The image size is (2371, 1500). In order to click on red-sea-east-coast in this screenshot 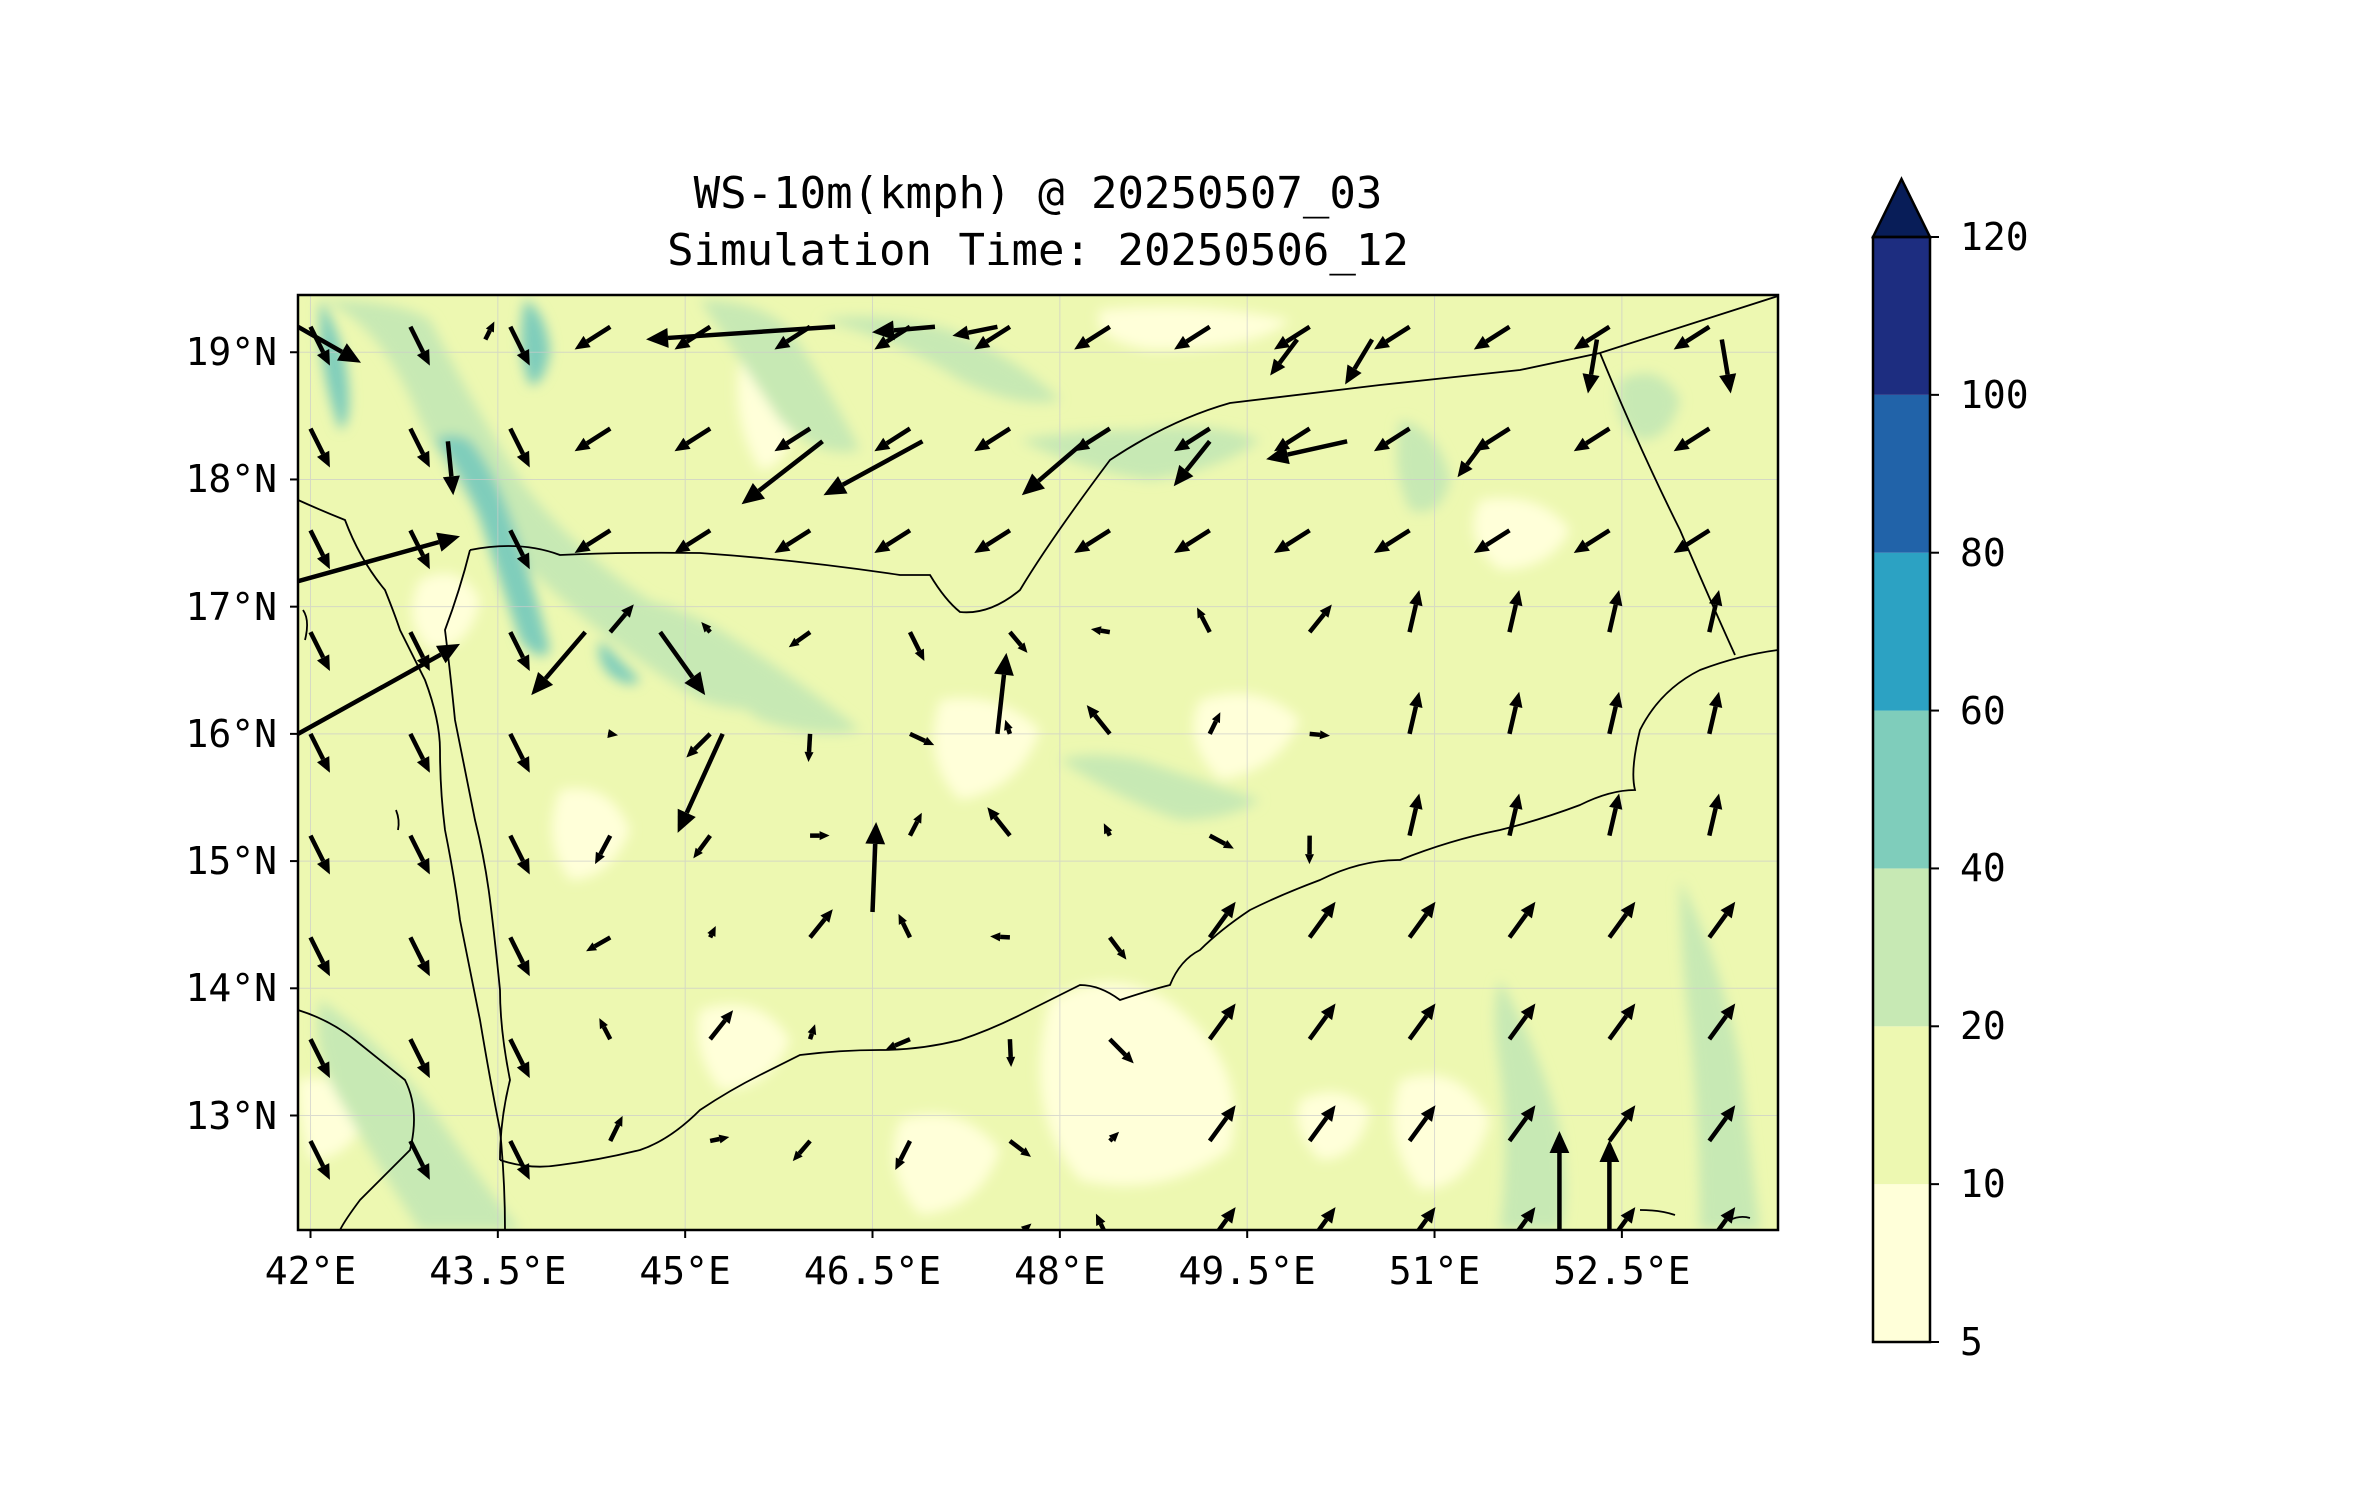, I will do `click(477, 855)`.